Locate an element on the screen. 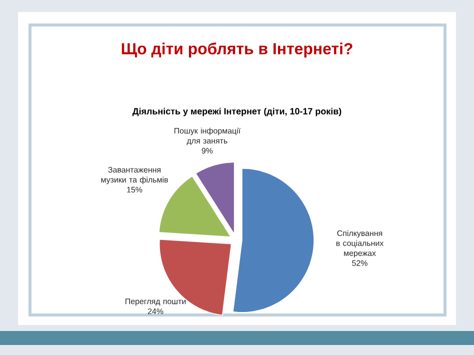 This screenshot has width=474, height=355. chart-title: Що діти роблять в Інтернеті? is located at coordinates (237, 50).